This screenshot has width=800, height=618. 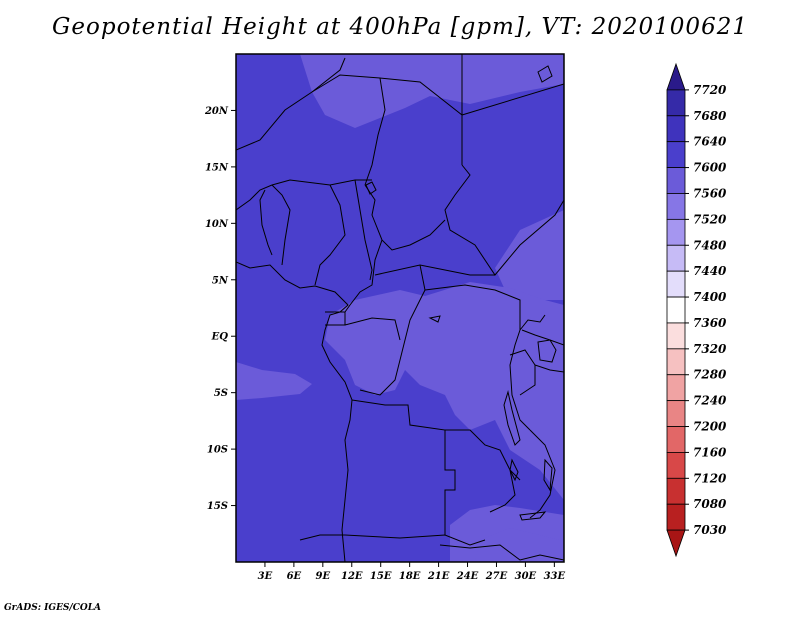 What do you see at coordinates (710, 271) in the screenshot?
I see `colorbar-label: 7440` at bounding box center [710, 271].